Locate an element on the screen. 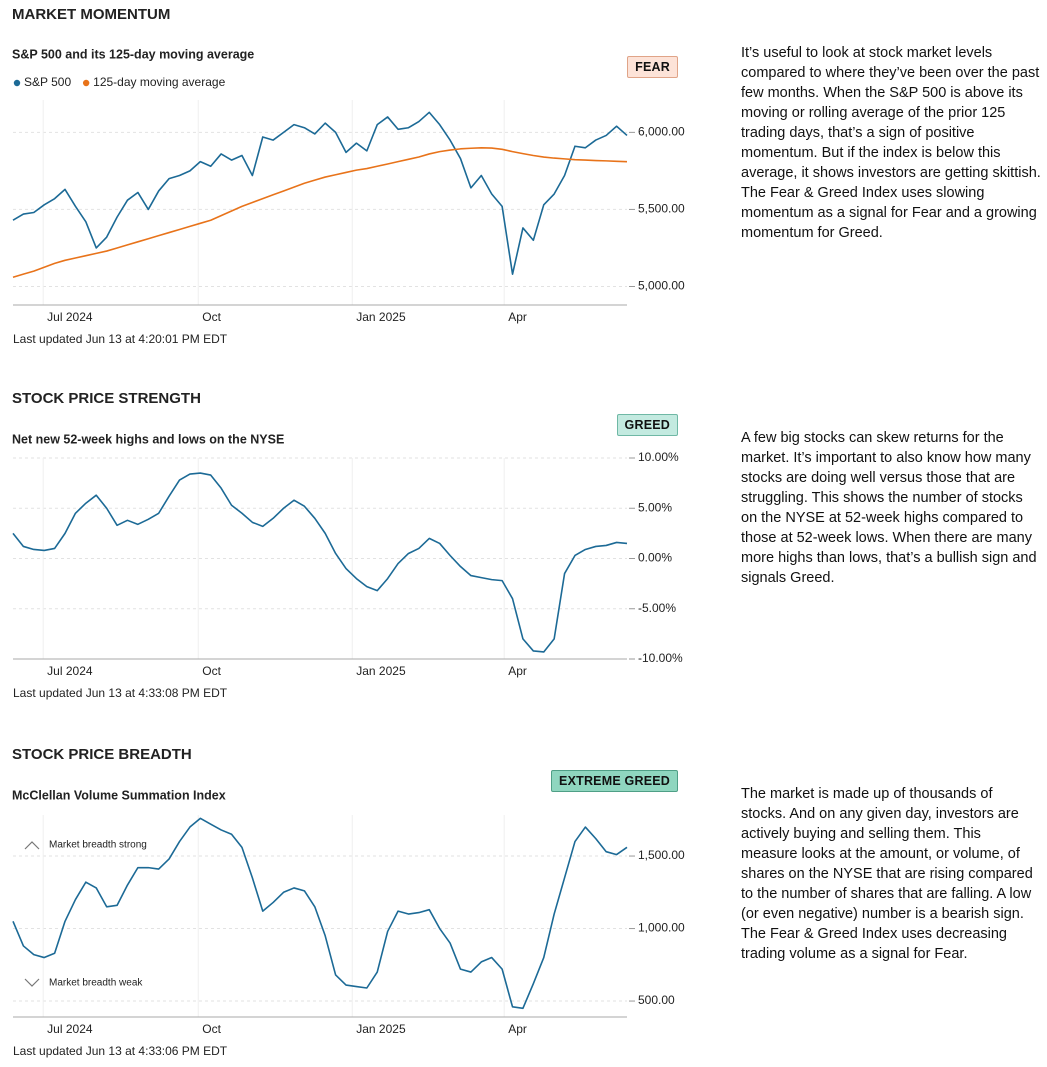 The width and height of the screenshot is (1047, 1067). y-tick-label: -5.00% is located at coordinates (657, 608).